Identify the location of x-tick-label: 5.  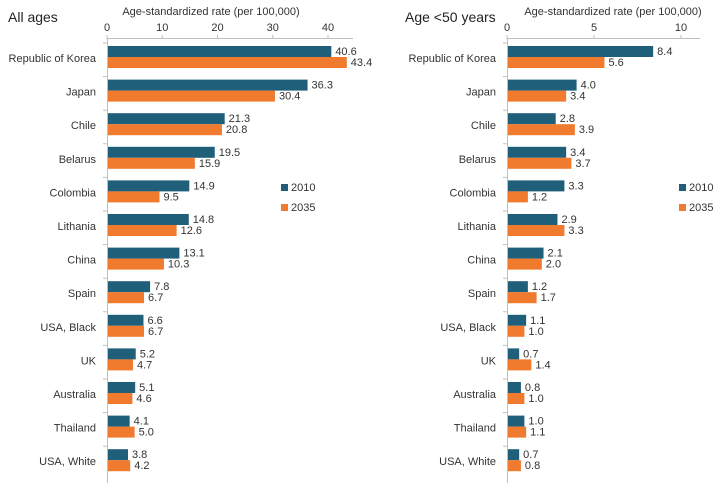
(594, 28).